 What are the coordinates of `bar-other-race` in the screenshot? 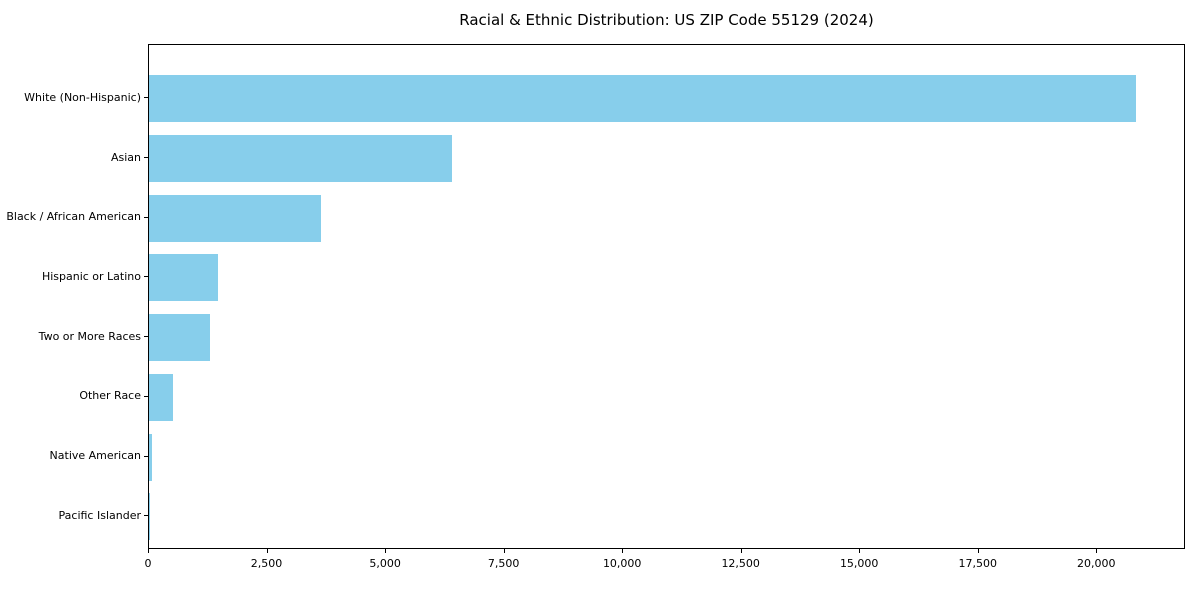 It's located at (161, 397).